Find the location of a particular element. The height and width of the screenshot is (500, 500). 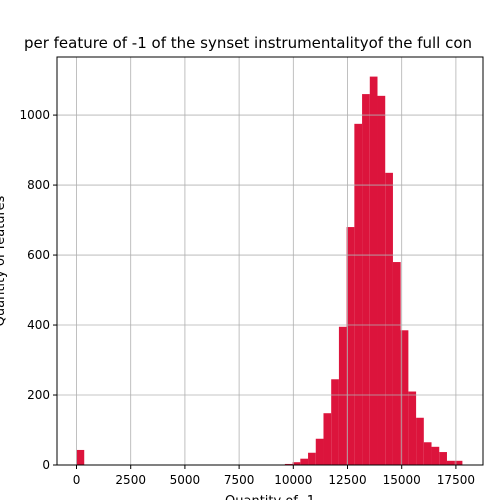

y-tick-label: 800 is located at coordinates (38, 185).